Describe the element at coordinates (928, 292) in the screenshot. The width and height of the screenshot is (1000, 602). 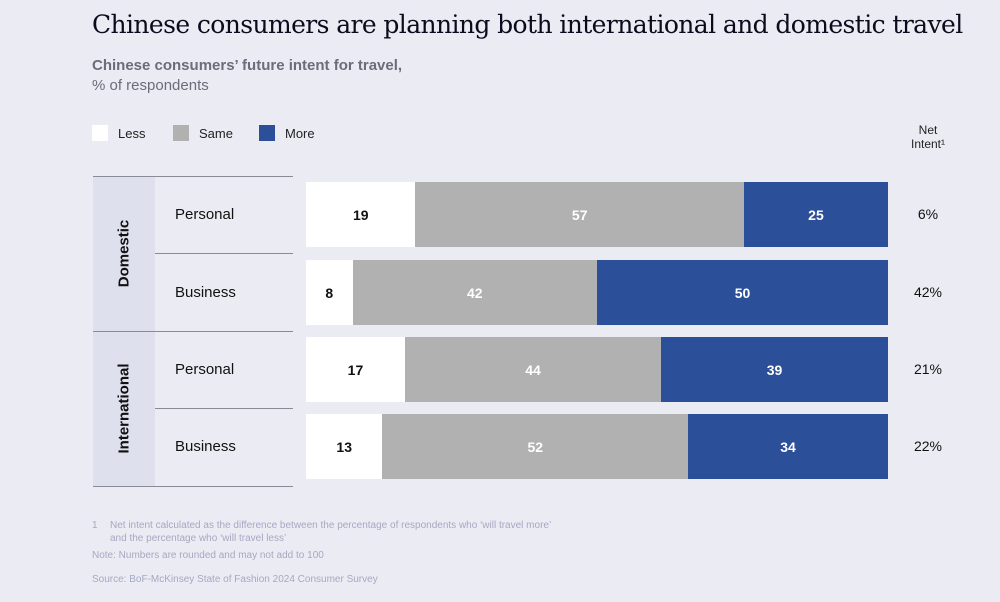
I see `net-intent-value: 42%` at that location.